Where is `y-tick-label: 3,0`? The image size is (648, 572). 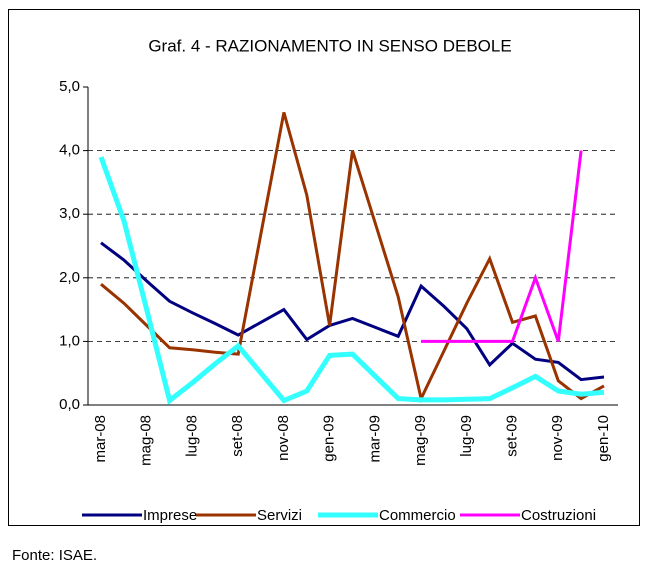
y-tick-label: 3,0 is located at coordinates (69, 213).